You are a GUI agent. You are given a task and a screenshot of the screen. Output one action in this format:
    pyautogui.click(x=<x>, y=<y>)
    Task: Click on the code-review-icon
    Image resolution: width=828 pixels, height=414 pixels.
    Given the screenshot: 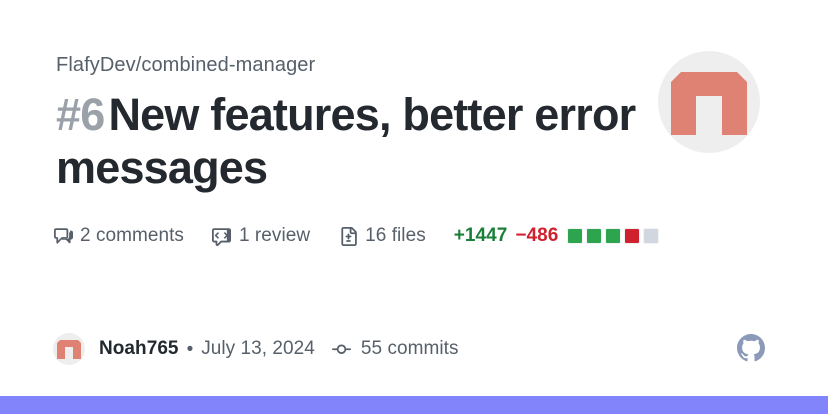 What is the action you would take?
    pyautogui.click(x=222, y=236)
    